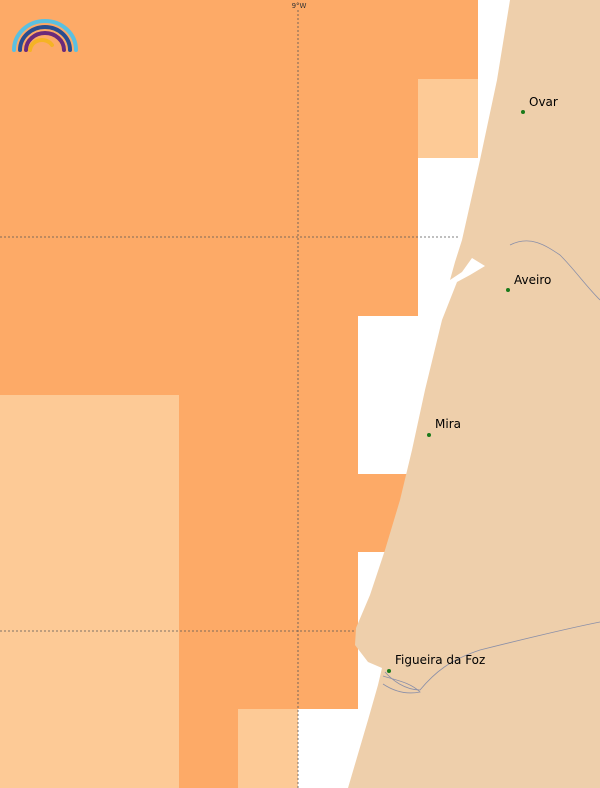  Describe the element at coordinates (532, 280) in the screenshot. I see `place-label: Aveiro` at that location.